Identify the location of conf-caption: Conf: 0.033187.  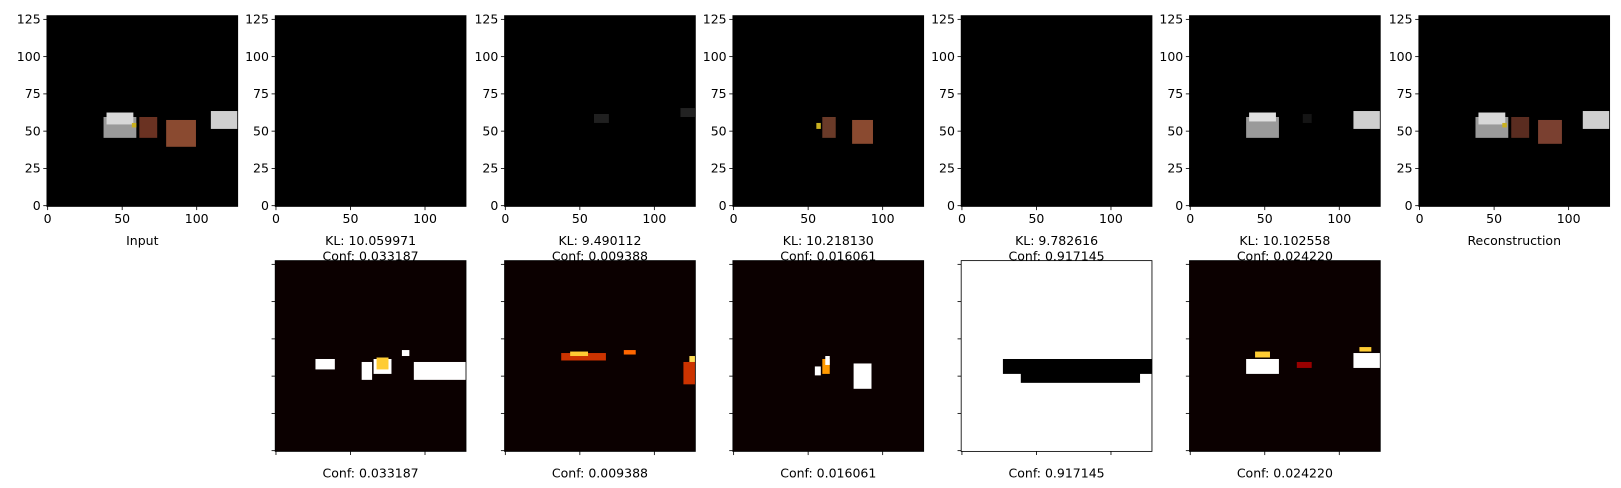
(371, 256).